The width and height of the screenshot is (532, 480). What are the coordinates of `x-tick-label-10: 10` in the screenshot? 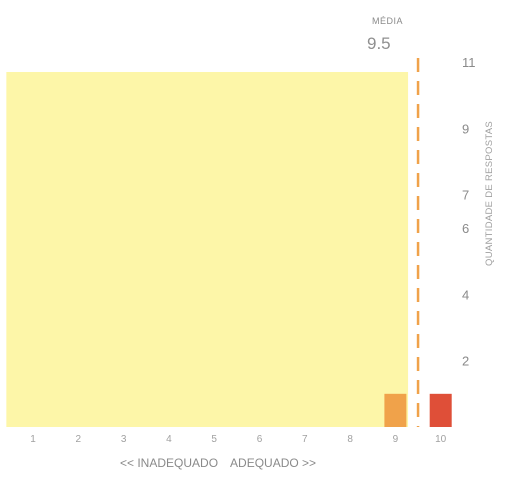 It's located at (441, 439).